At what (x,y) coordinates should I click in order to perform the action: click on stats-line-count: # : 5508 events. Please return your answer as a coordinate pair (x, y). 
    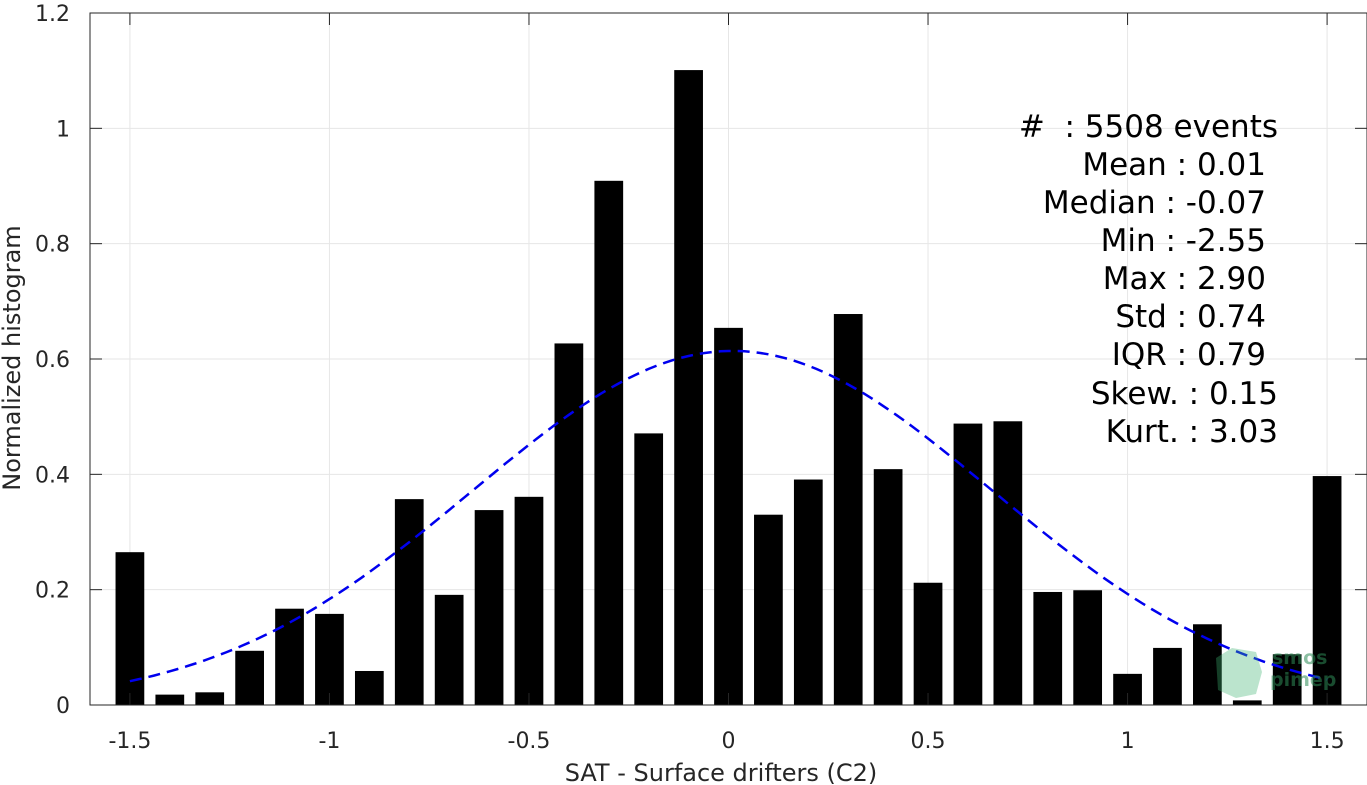
    Looking at the image, I should click on (1148, 127).